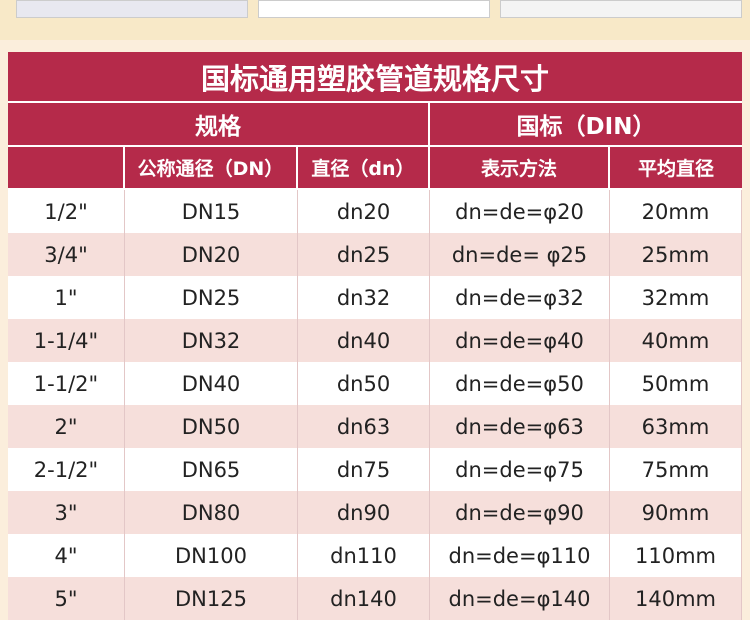 This screenshot has width=750, height=620. I want to click on table-cell: dn40, so click(364, 340).